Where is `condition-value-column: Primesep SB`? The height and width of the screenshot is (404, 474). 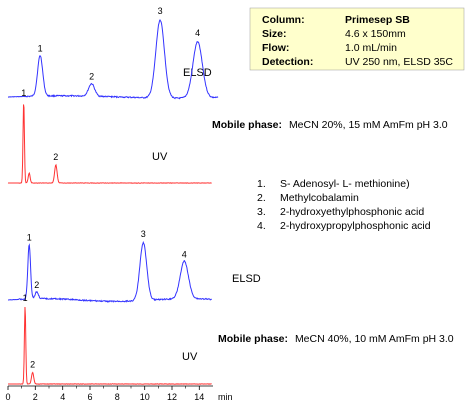
condition-value-column: Primesep SB is located at coordinates (377, 20).